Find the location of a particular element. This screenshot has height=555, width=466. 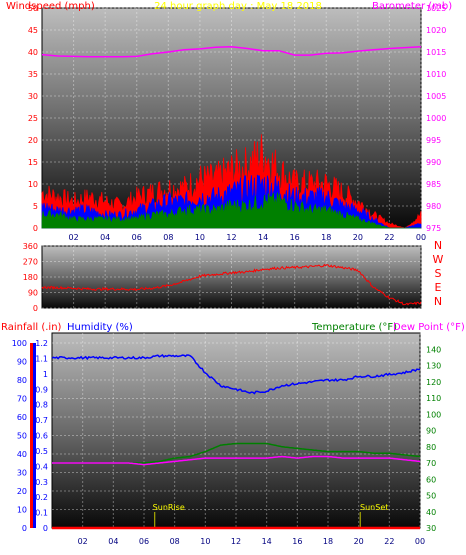

direction-plot-grid is located at coordinates (232, 277).